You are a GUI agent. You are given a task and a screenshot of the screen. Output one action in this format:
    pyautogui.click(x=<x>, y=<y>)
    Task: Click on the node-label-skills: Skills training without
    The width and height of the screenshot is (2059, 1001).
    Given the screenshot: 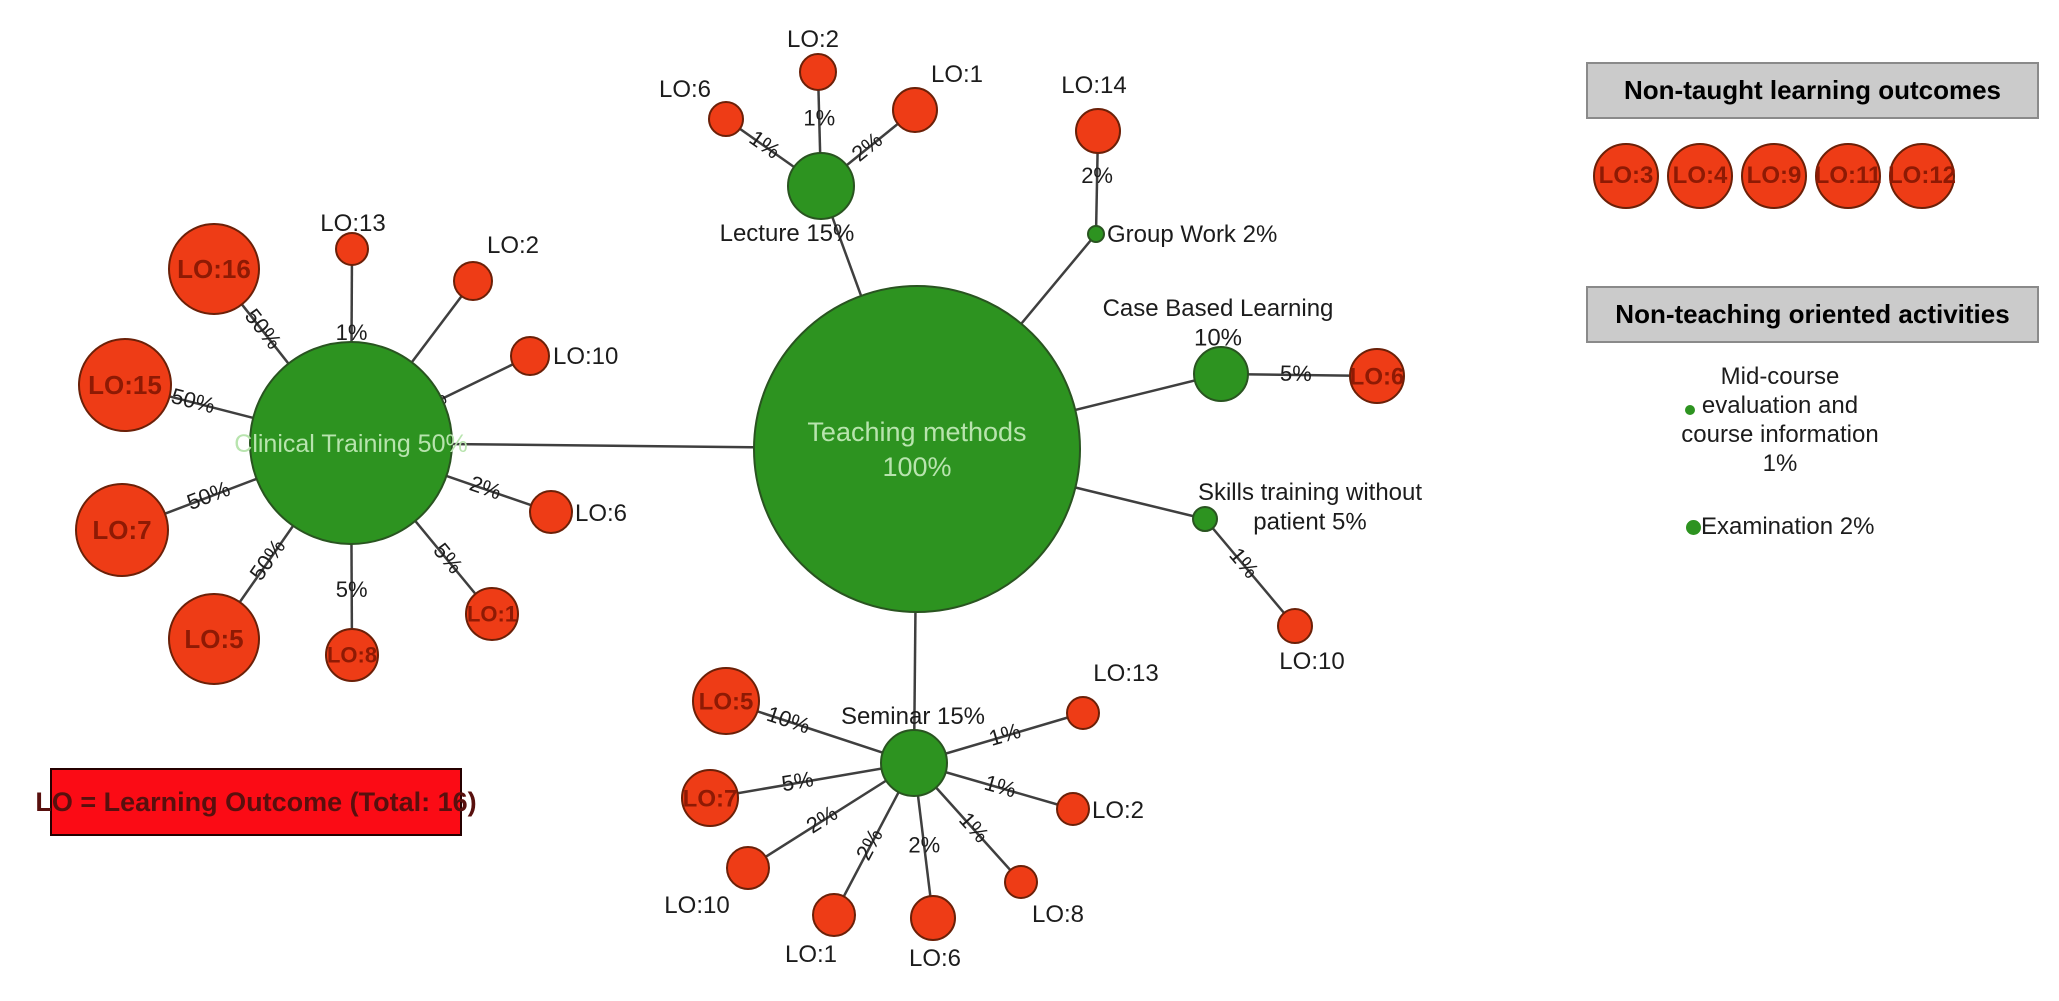 What is the action you would take?
    pyautogui.click(x=1310, y=492)
    